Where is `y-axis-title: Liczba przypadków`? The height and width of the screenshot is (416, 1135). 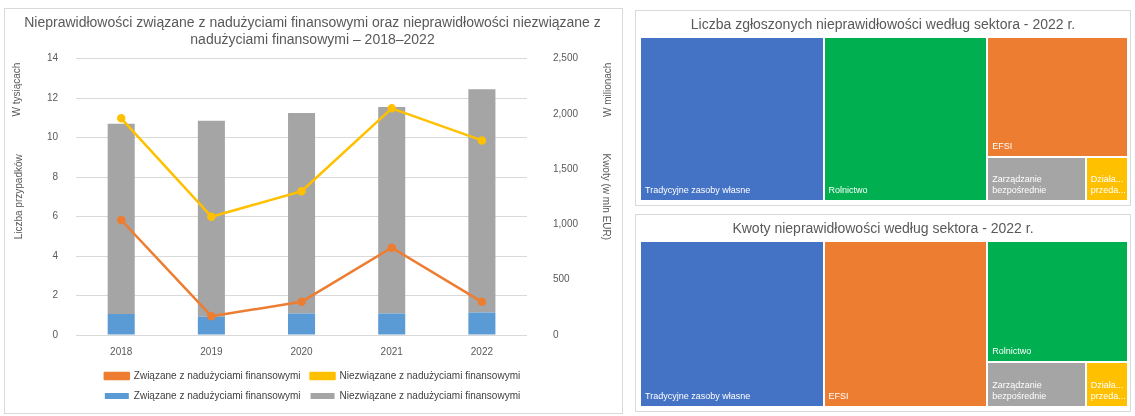
y-axis-title: Liczba przypadków is located at coordinates (18, 196).